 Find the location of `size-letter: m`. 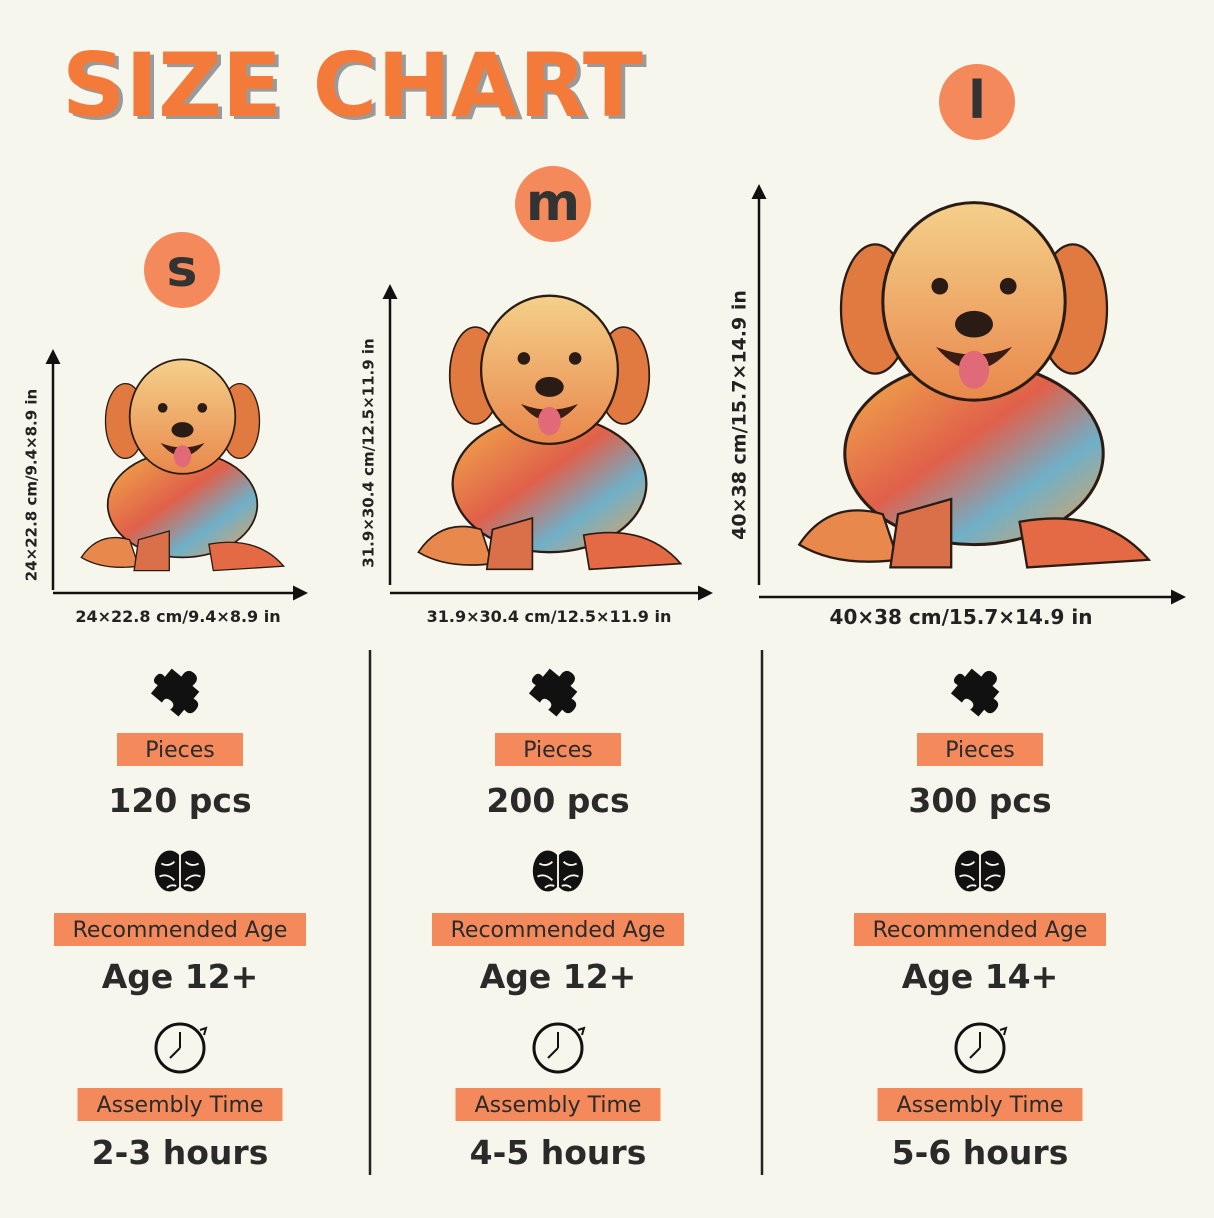

size-letter: m is located at coordinates (553, 203).